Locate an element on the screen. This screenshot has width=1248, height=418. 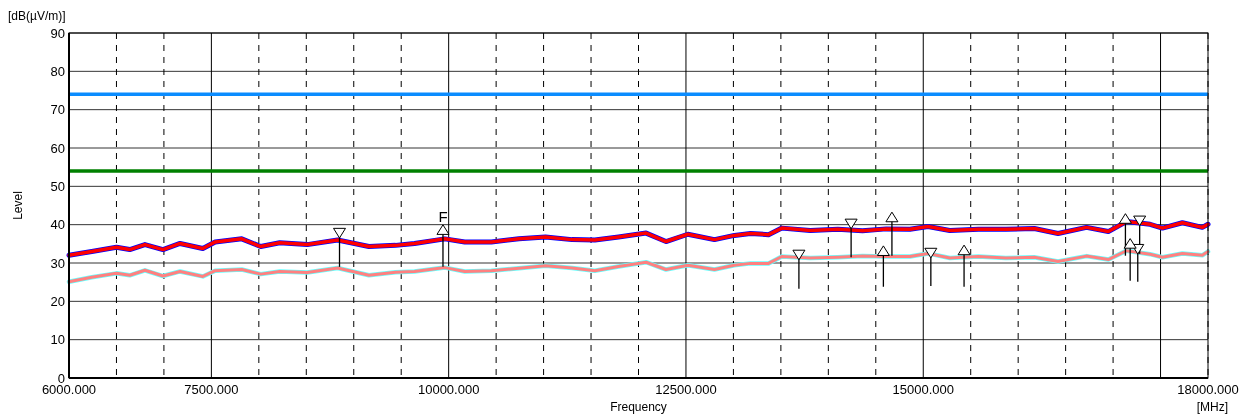
x-tick-label: 7500.000 is located at coordinates (211, 389).